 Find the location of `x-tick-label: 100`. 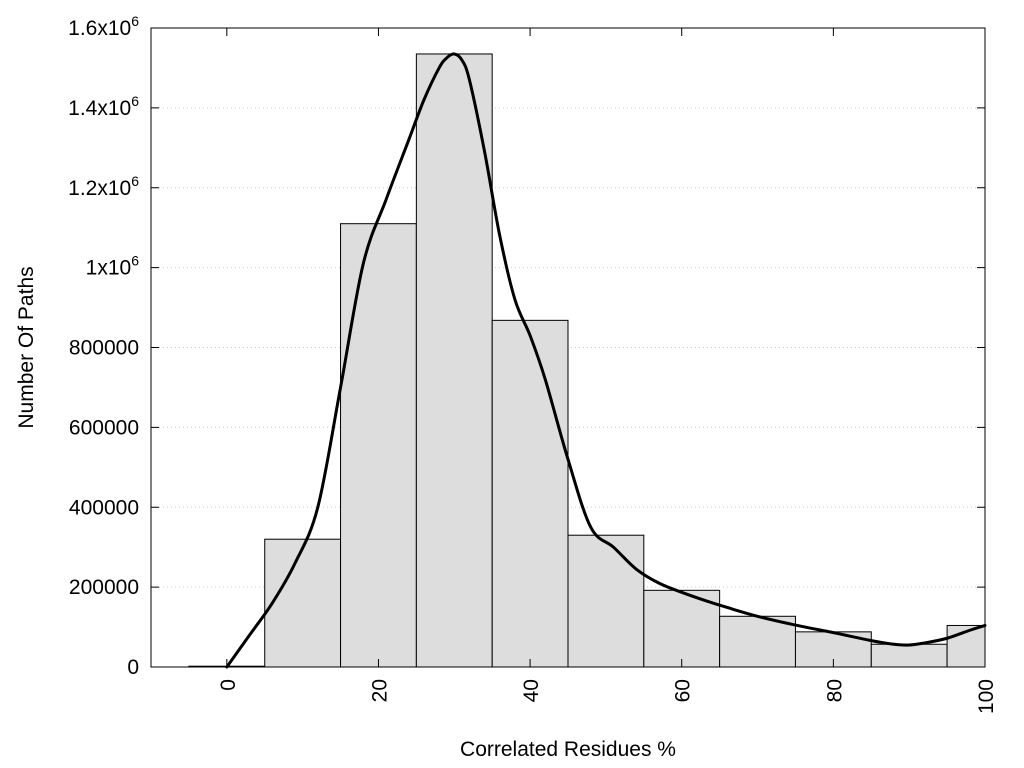

x-tick-label: 100 is located at coordinates (986, 696).